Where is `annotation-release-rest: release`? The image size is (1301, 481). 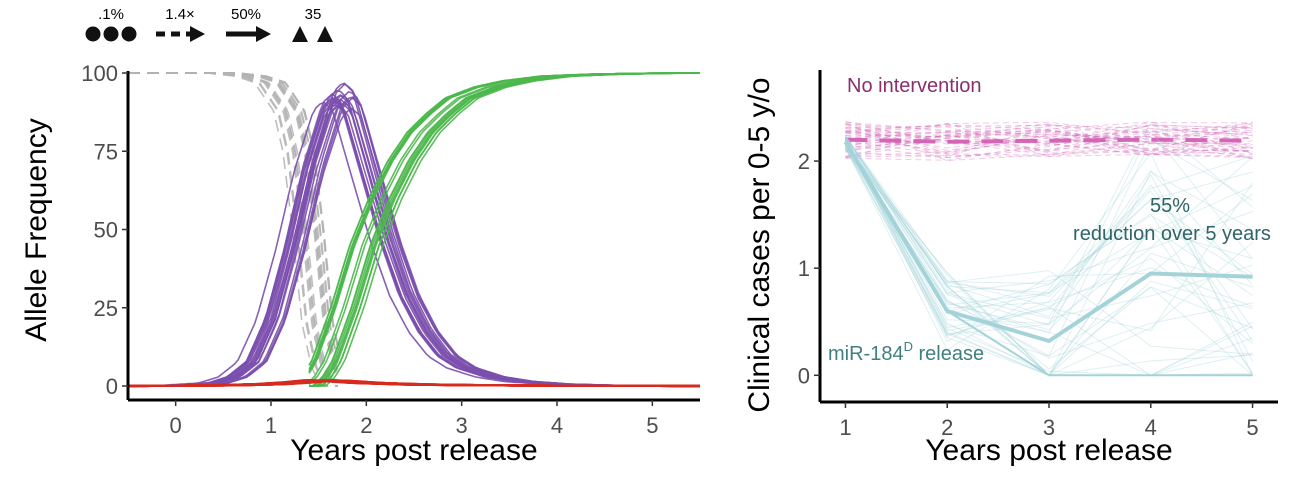
annotation-release-rest: release is located at coordinates (948, 354).